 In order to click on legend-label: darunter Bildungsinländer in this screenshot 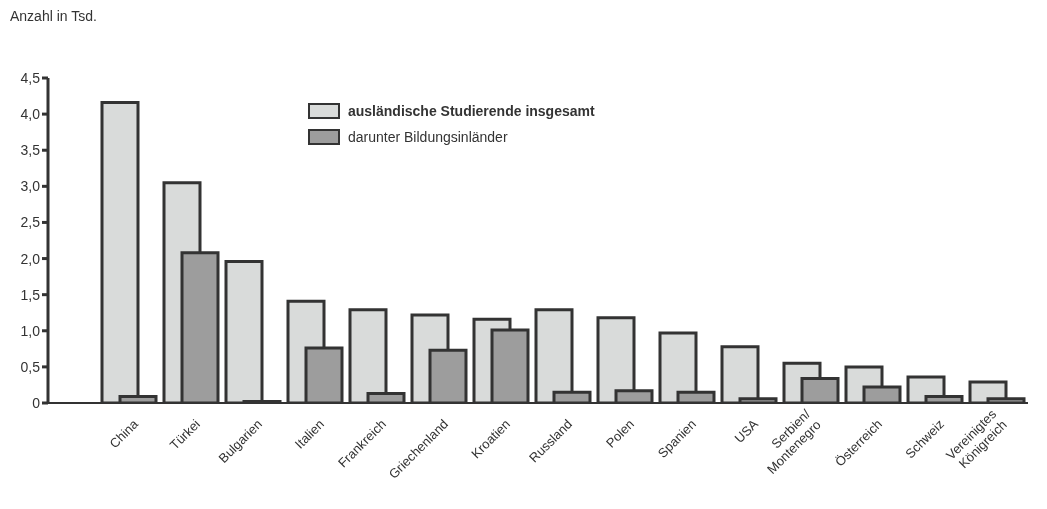, I will do `click(428, 137)`.